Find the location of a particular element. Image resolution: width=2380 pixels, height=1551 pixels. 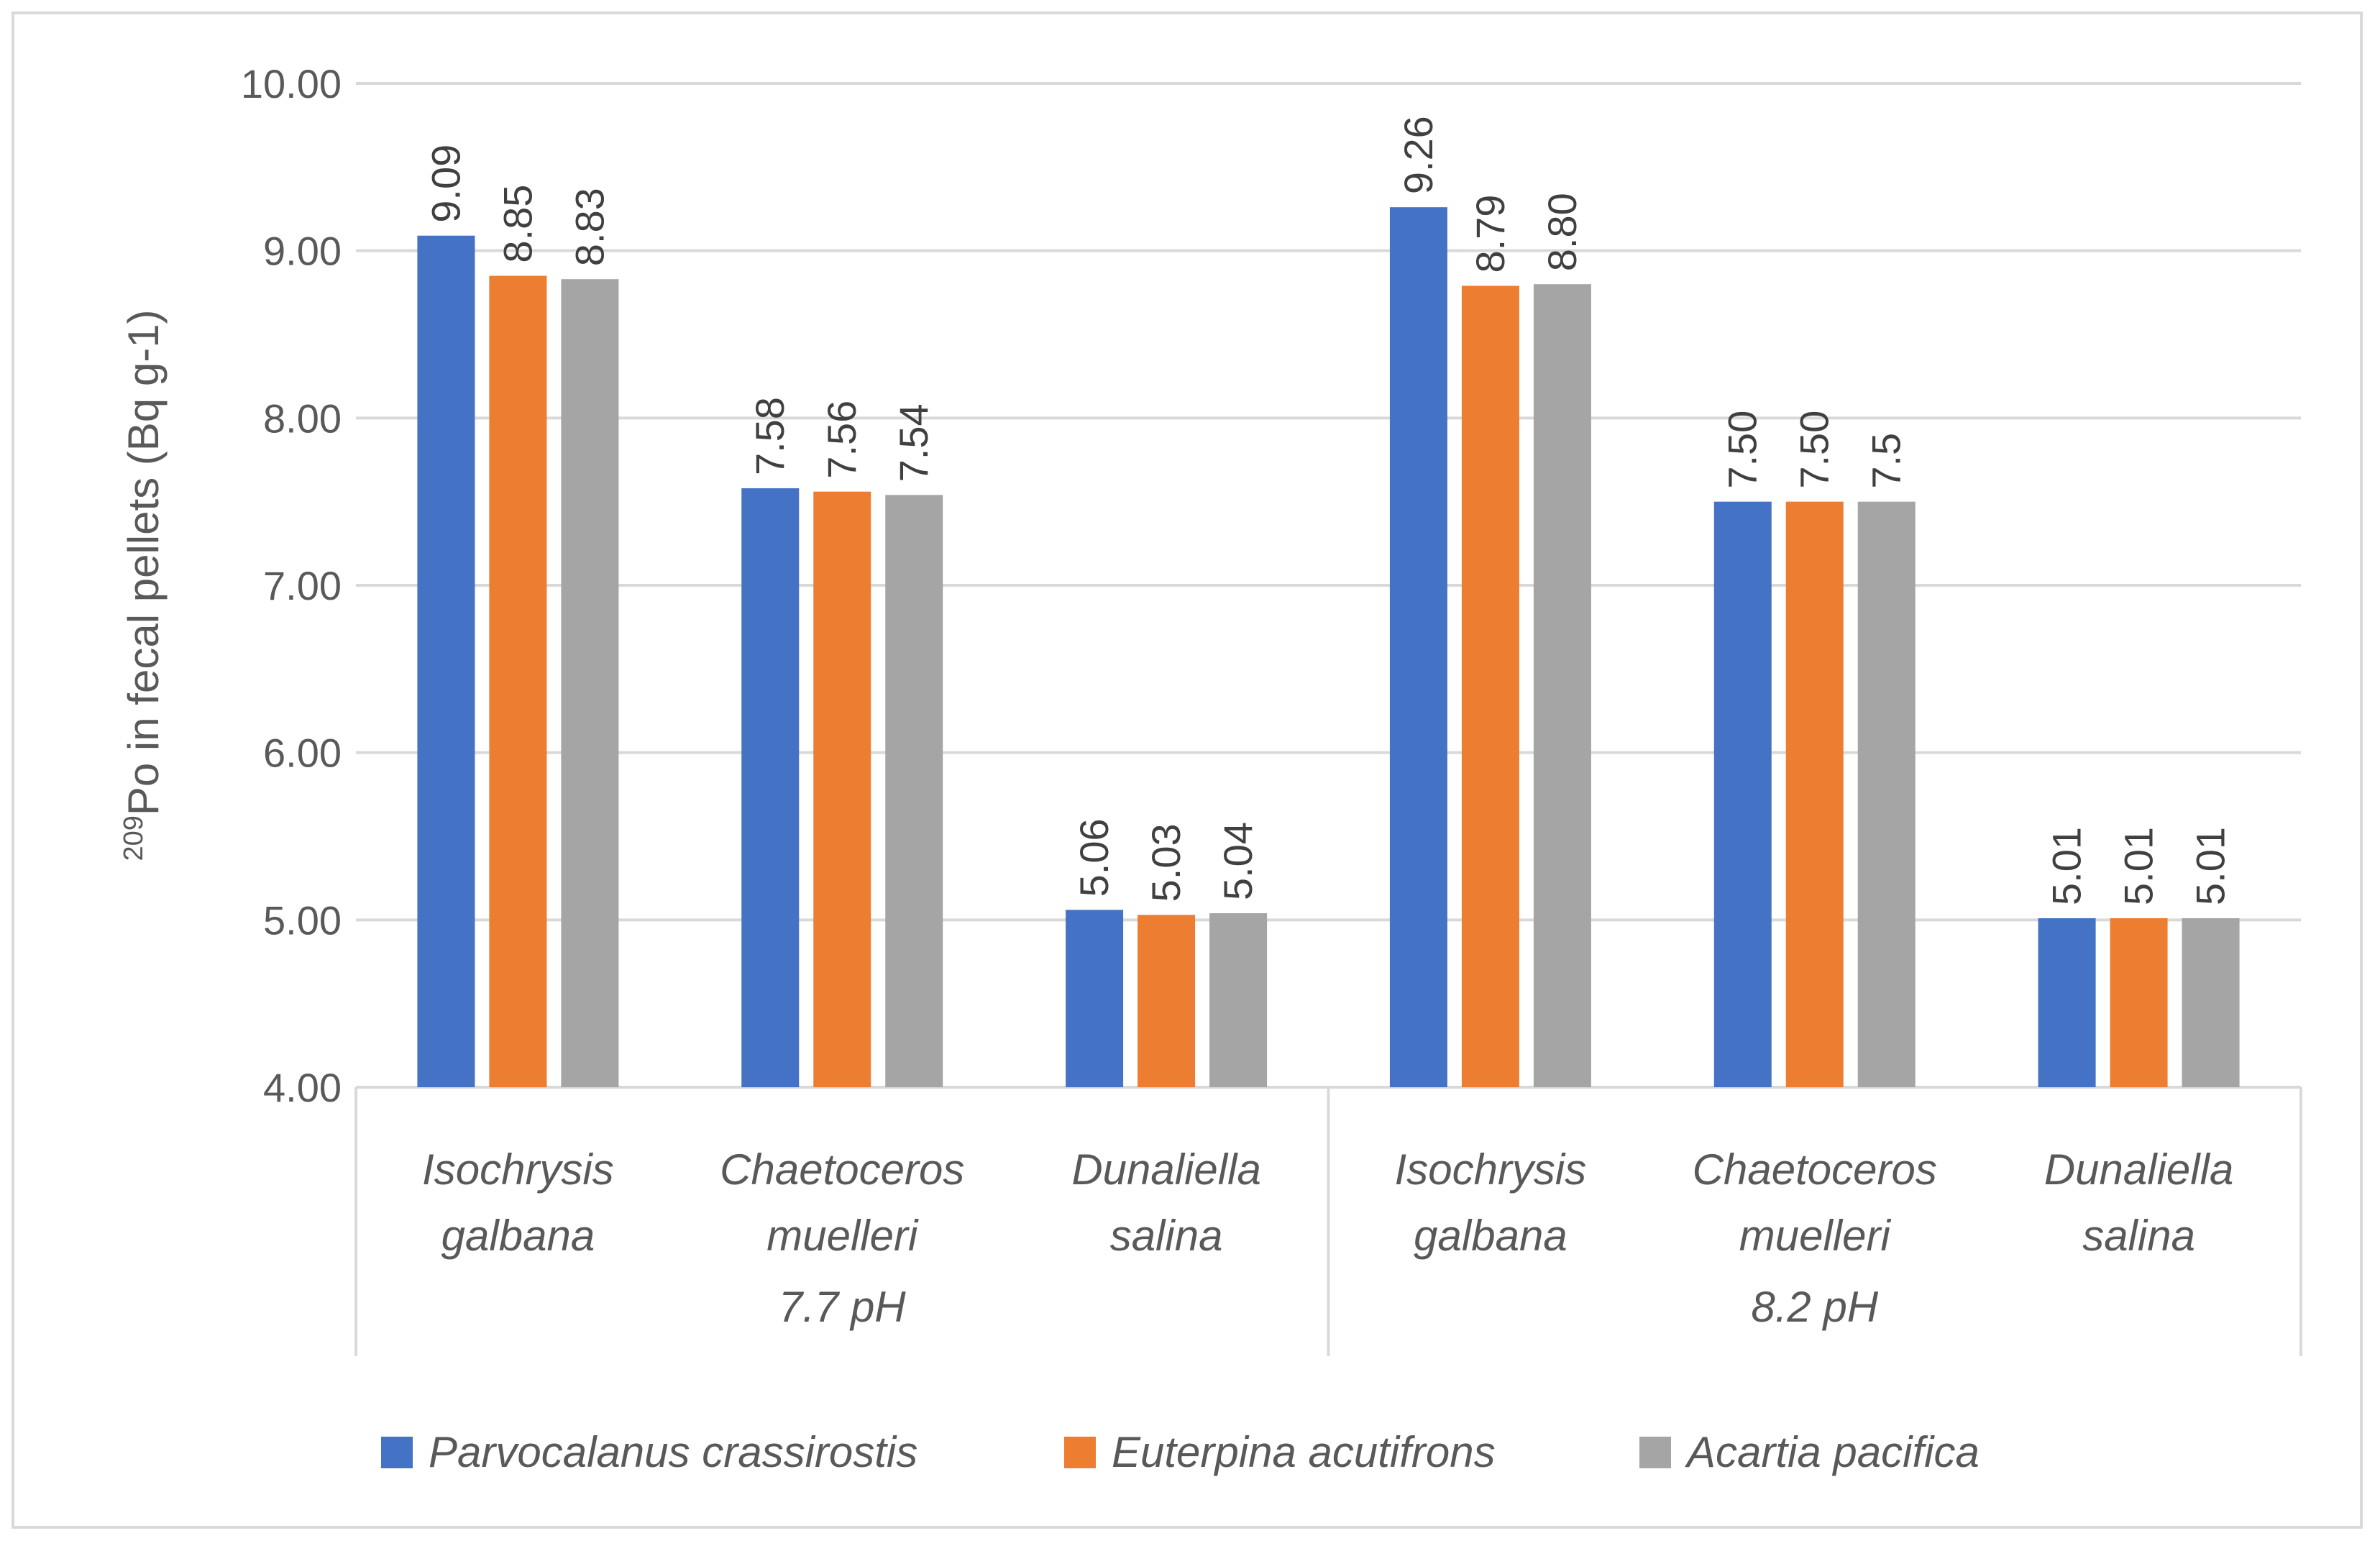

y-tick-label: 6.00 is located at coordinates (302, 753).